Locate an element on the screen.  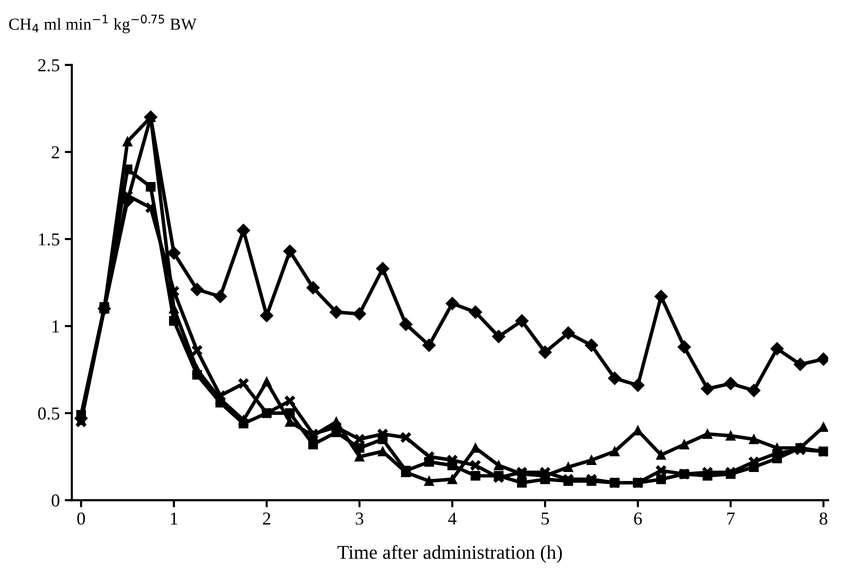
x-tick-label: 3 is located at coordinates (360, 518).